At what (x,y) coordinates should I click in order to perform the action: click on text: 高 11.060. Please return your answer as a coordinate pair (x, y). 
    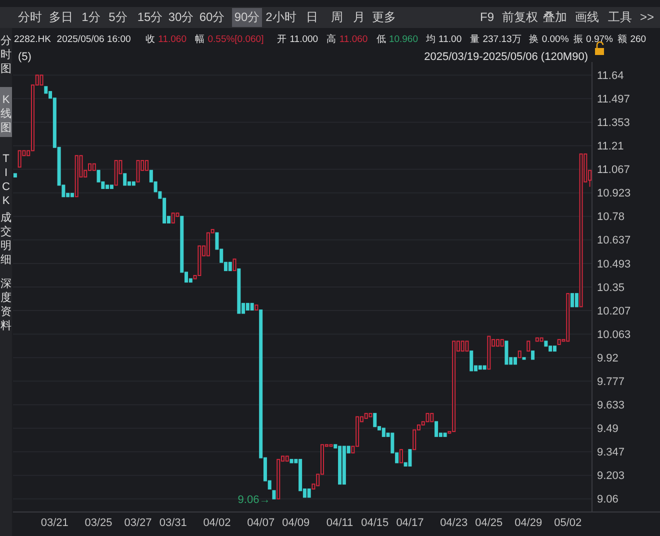
    Looking at the image, I should click on (347, 39).